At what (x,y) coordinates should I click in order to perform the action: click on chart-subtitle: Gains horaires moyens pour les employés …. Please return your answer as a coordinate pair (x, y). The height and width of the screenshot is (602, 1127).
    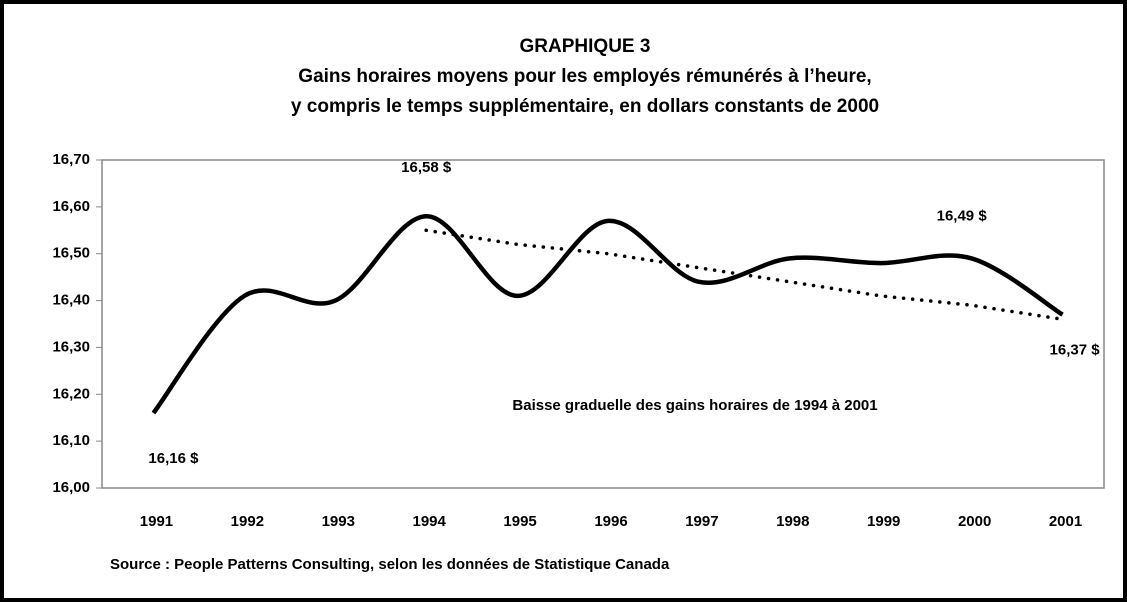
    Looking at the image, I should click on (584, 76).